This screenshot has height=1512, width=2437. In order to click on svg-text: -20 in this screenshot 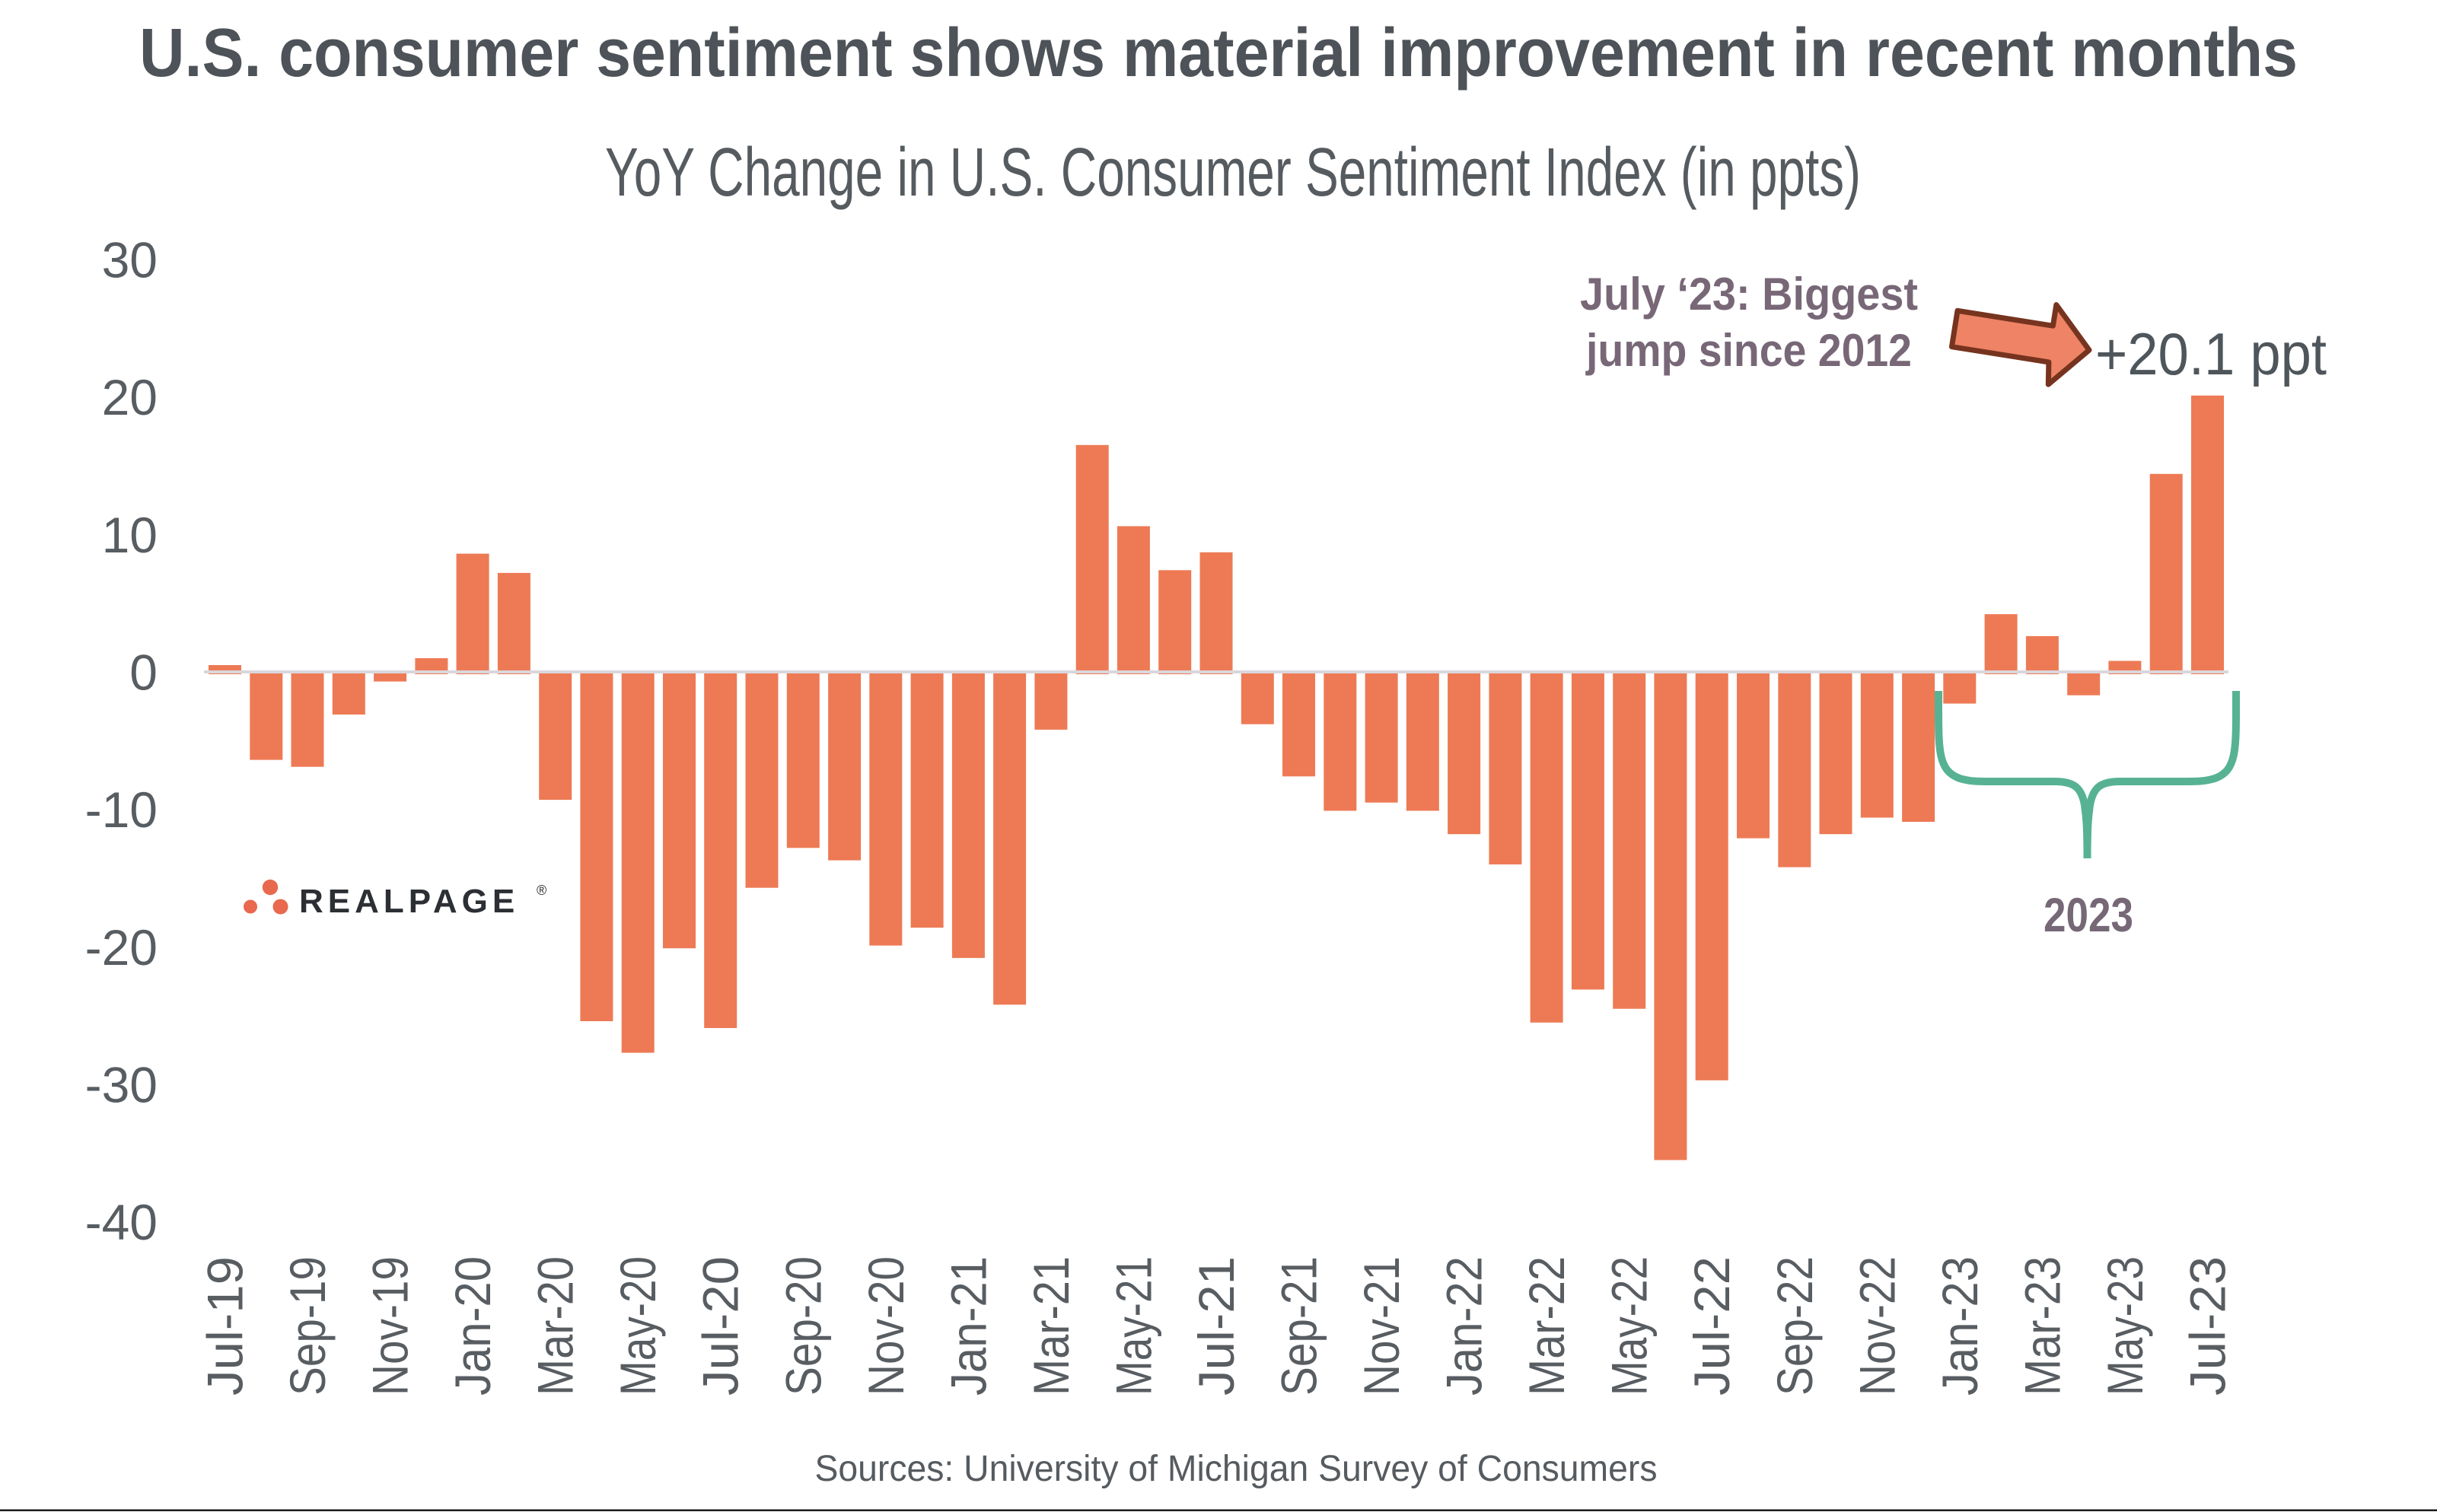, I will do `click(122, 947)`.